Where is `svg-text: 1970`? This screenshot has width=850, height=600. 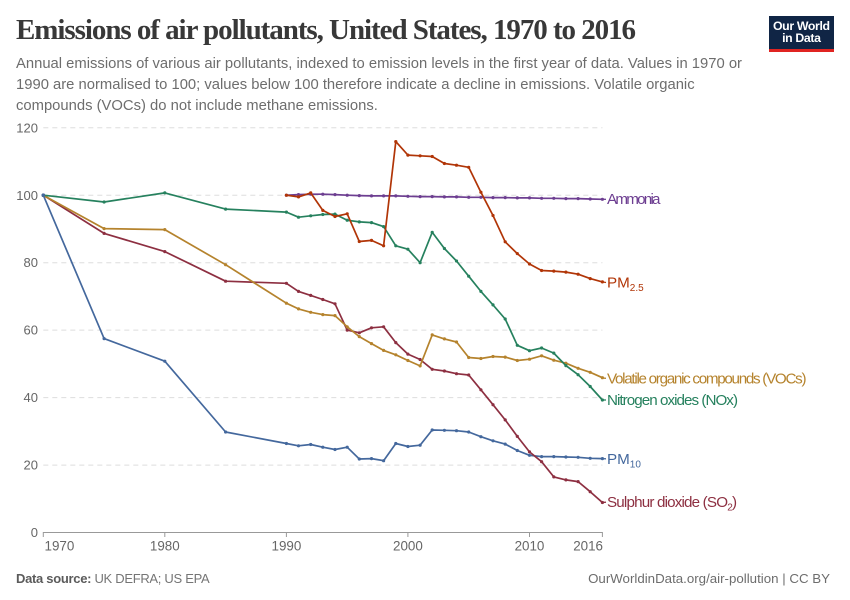
svg-text: 1970 is located at coordinates (60, 546).